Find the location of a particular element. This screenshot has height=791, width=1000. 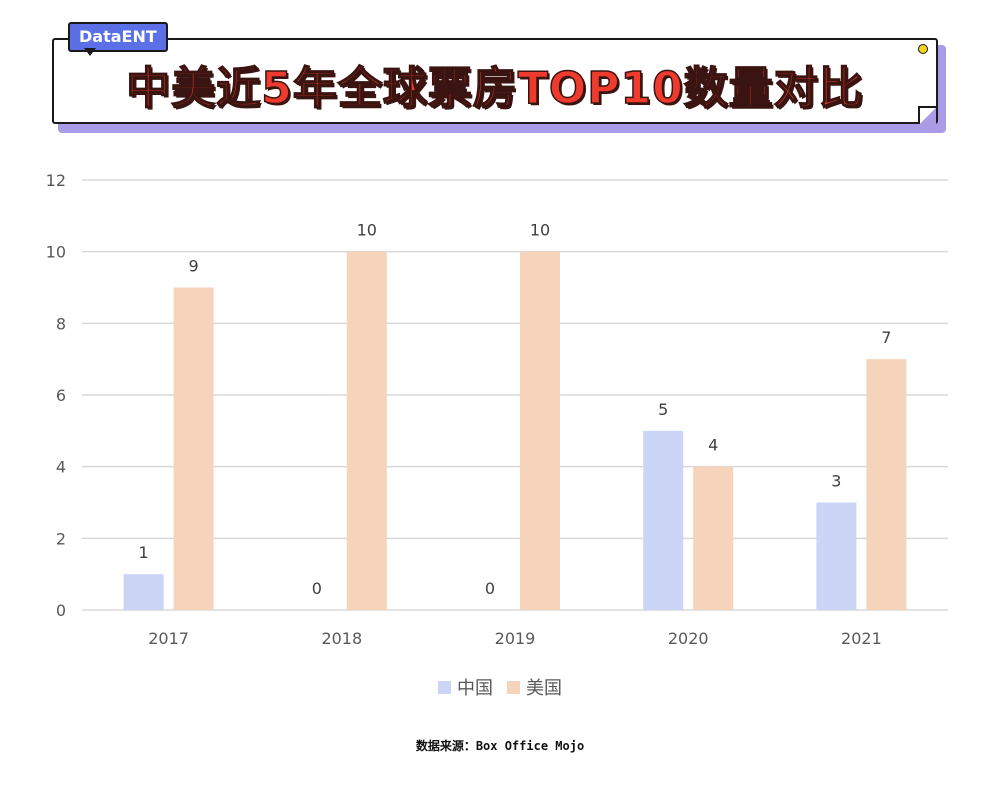

source-note: 数据来源：Box Office Mojo is located at coordinates (500, 746).